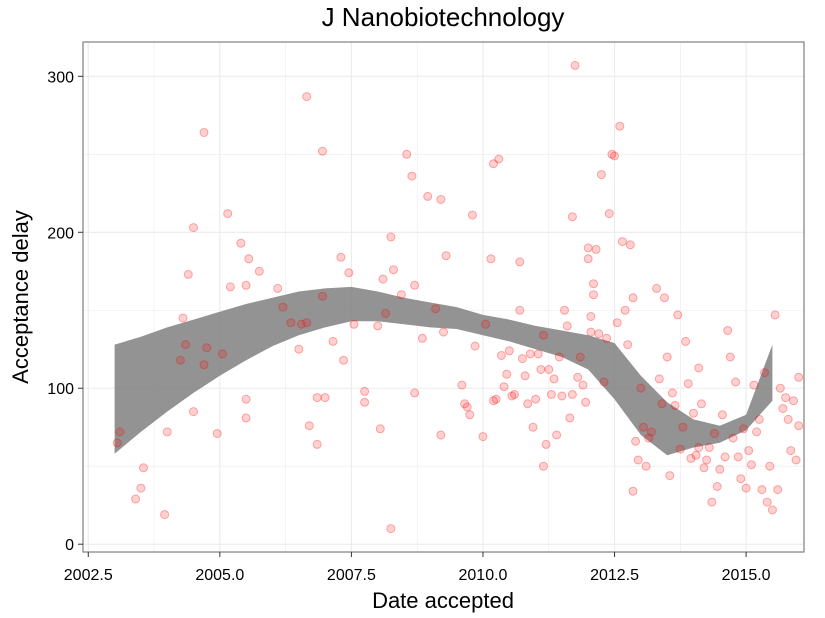 The height and width of the screenshot is (618, 825). What do you see at coordinates (483, 575) in the screenshot?
I see `x-tick-label: 2010.0` at bounding box center [483, 575].